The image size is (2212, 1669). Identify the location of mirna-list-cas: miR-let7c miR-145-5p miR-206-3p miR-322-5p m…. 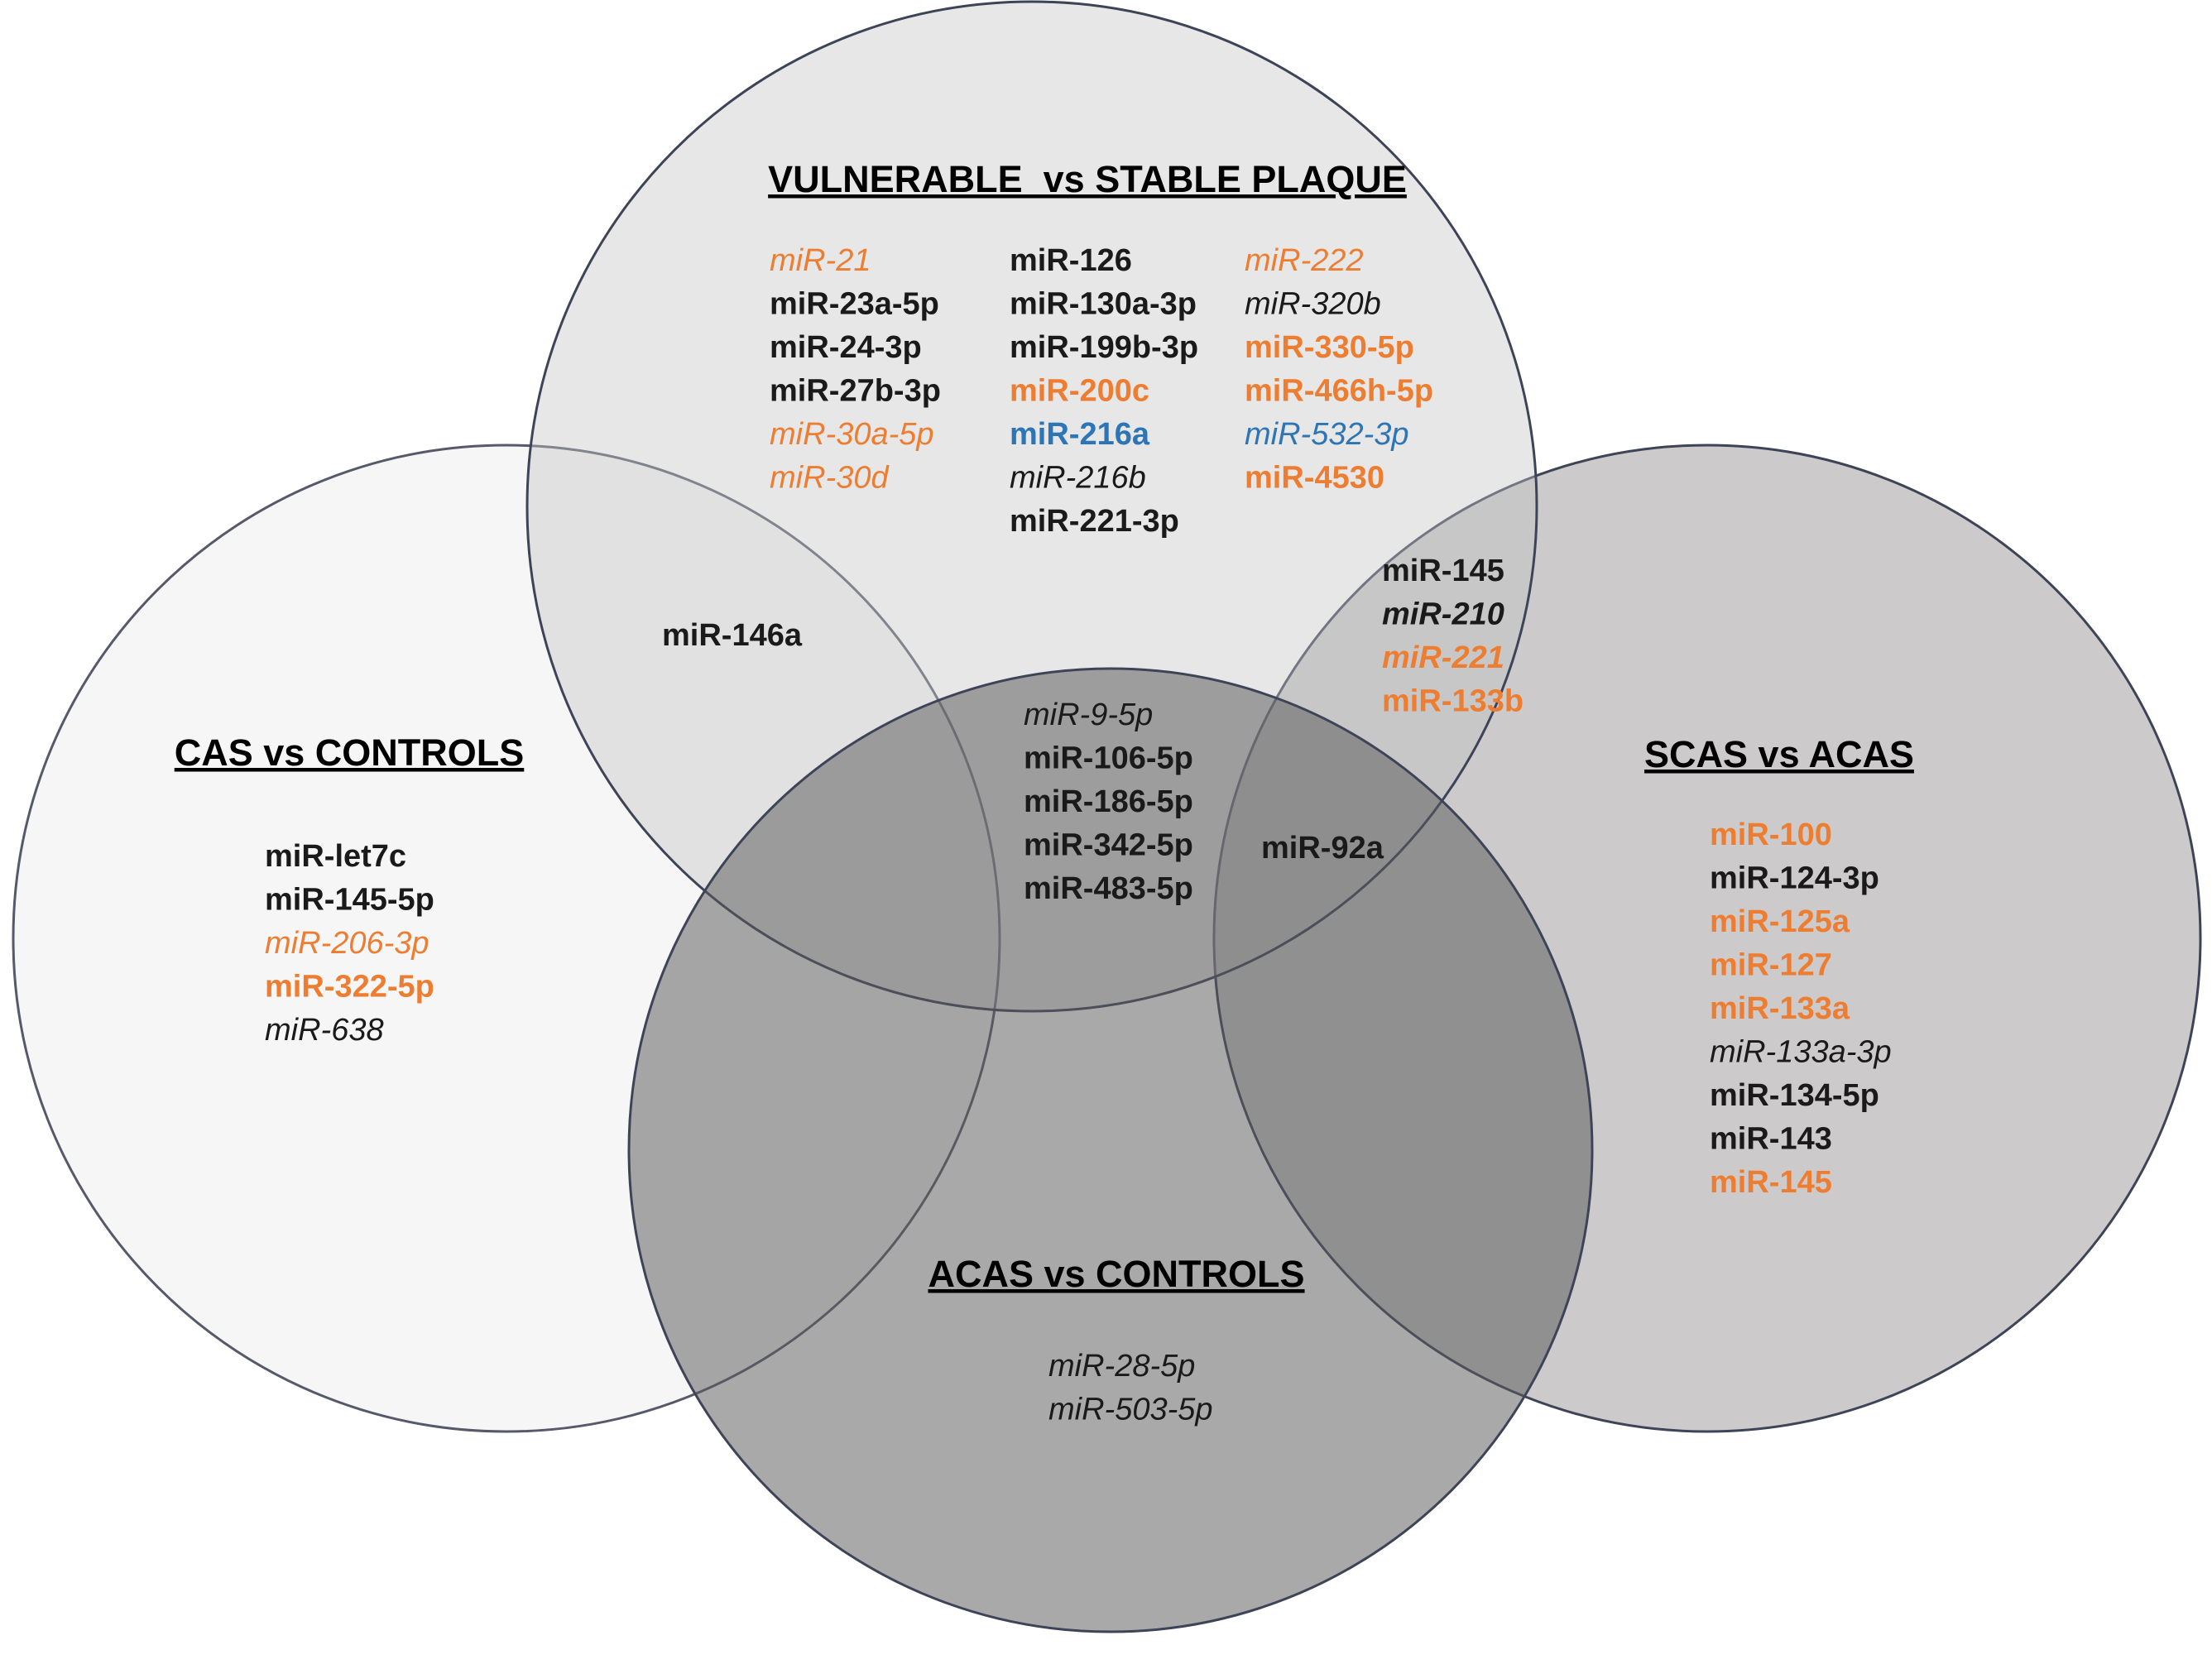
(349, 944).